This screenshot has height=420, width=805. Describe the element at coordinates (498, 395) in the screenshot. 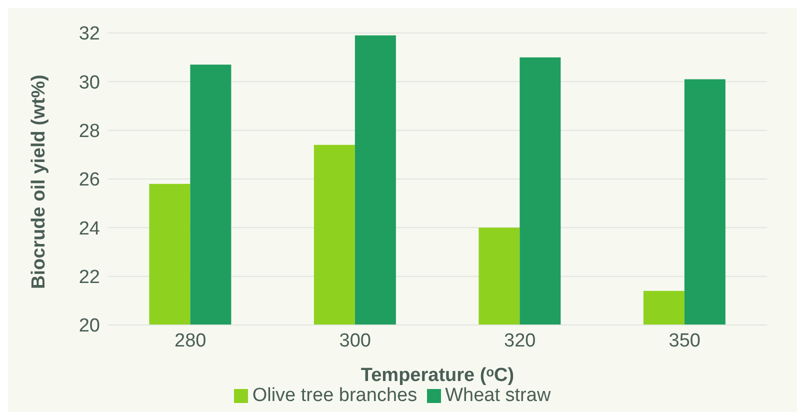

I see `legend-label: Wheat straw` at that location.